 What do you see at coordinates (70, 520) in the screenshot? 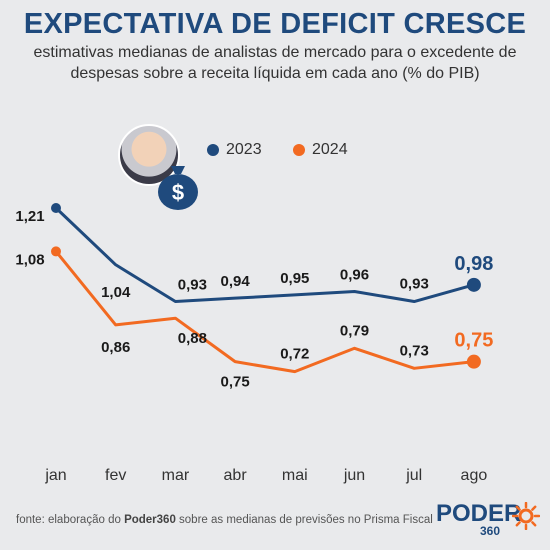
I see `source-prefix: fonte: elaboração do` at bounding box center [70, 520].